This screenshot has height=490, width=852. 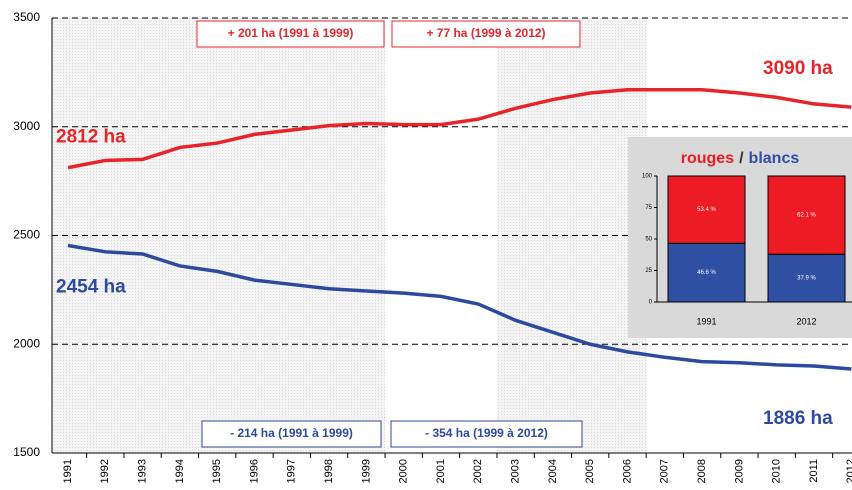 What do you see at coordinates (180, 471) in the screenshot?
I see `x-tick-label: 1994` at bounding box center [180, 471].